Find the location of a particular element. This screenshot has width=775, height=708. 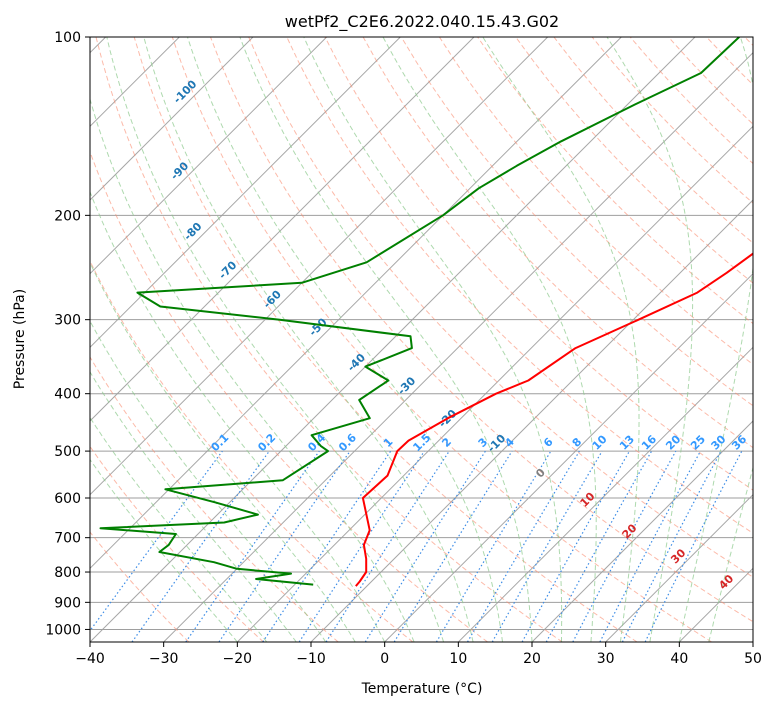

chart-title: wetPf2_C2E6.2022.040.15.43.G02 is located at coordinates (422, 22).